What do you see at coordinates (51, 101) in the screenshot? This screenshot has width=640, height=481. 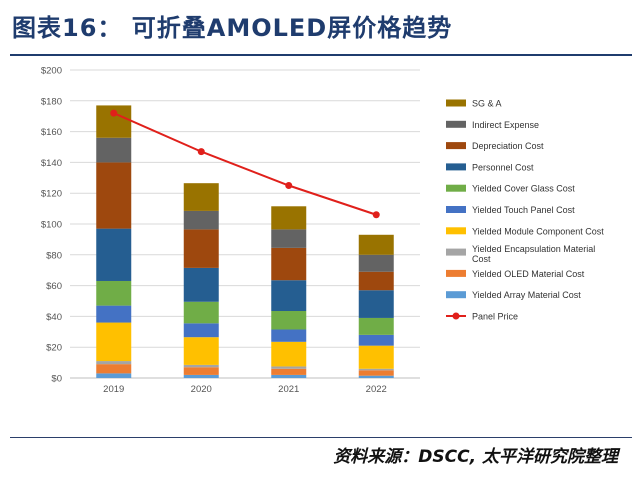 I see `y-tick-label: $180` at bounding box center [51, 101].